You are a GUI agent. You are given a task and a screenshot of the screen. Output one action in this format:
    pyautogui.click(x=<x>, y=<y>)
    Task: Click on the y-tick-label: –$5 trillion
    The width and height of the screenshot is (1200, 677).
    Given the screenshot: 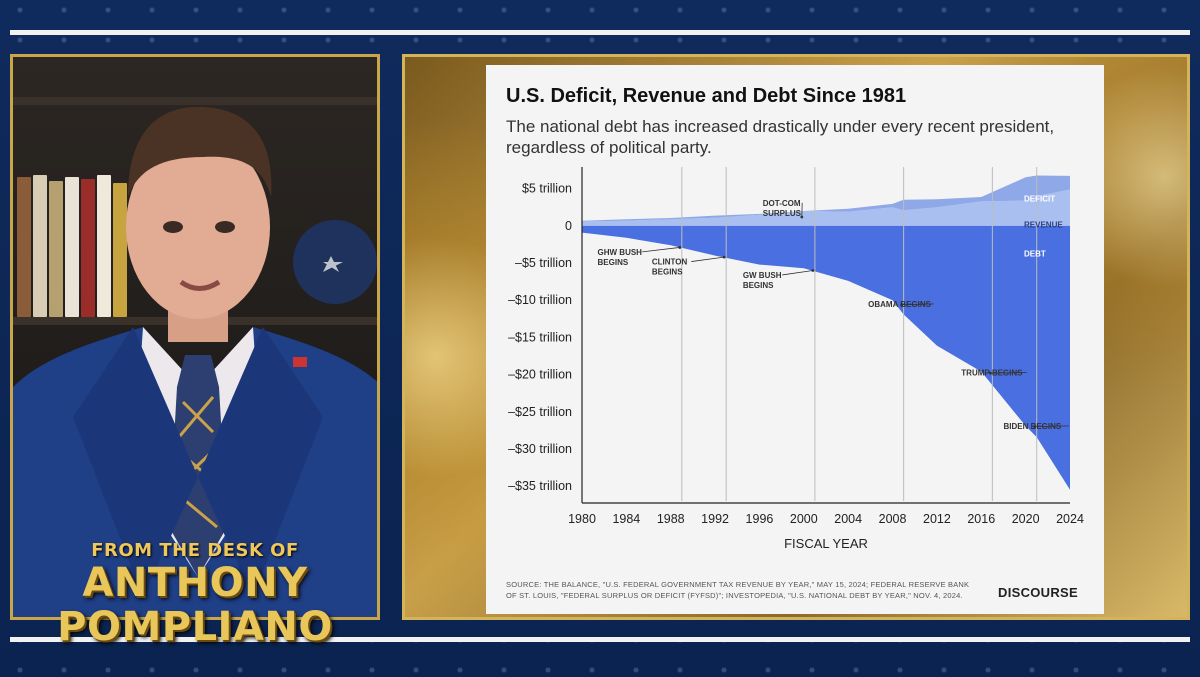 What is the action you would take?
    pyautogui.click(x=543, y=263)
    